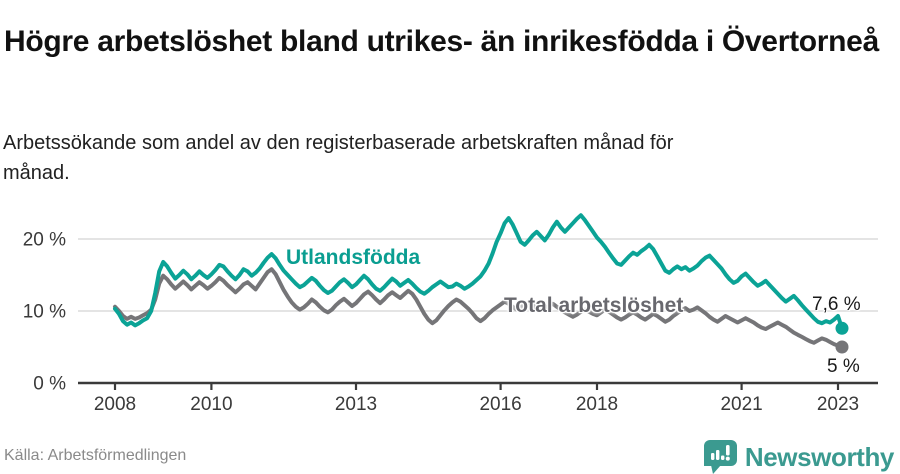 The image size is (900, 474). Describe the element at coordinates (49, 384) in the screenshot. I see `y-tick-label-0: 0 %` at that location.